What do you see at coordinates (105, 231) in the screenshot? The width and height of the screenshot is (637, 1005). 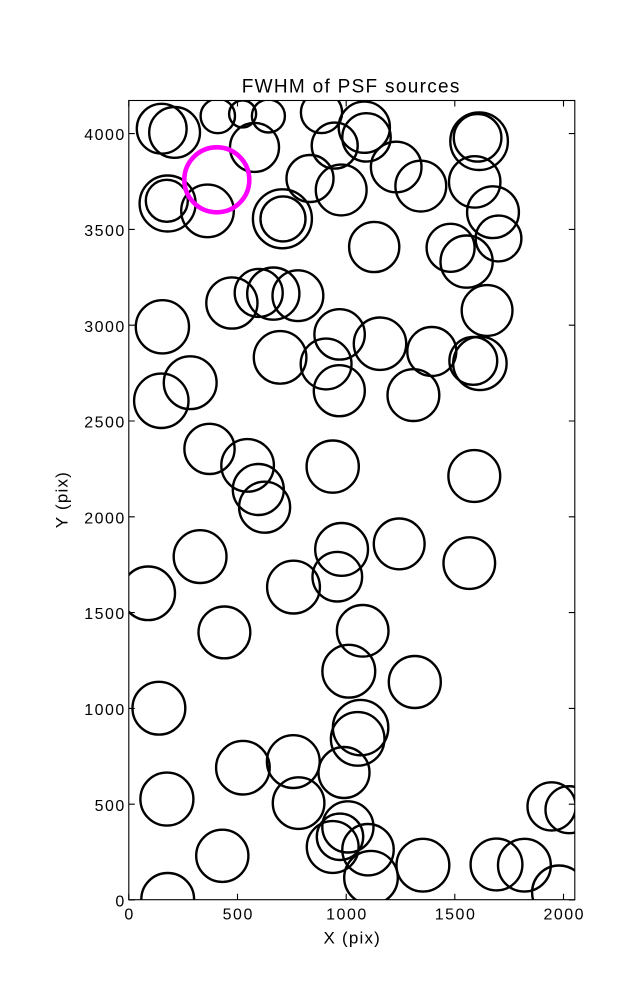 I see `svg-text: 3500` at bounding box center [105, 231].